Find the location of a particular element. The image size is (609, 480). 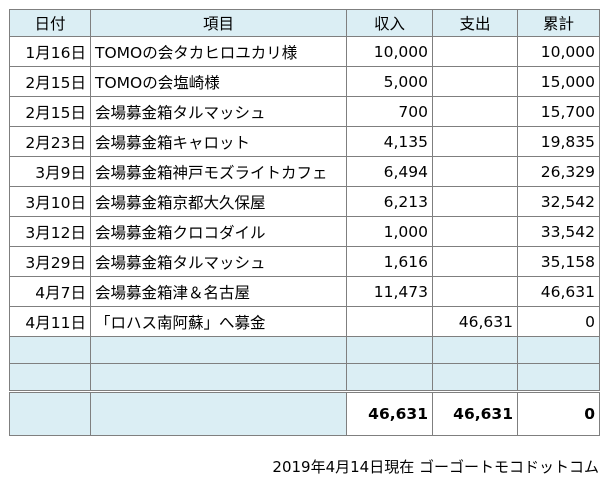

footer-note: 2019年4月14日現在 ゴーゴートモコドットコム is located at coordinates (435, 467).